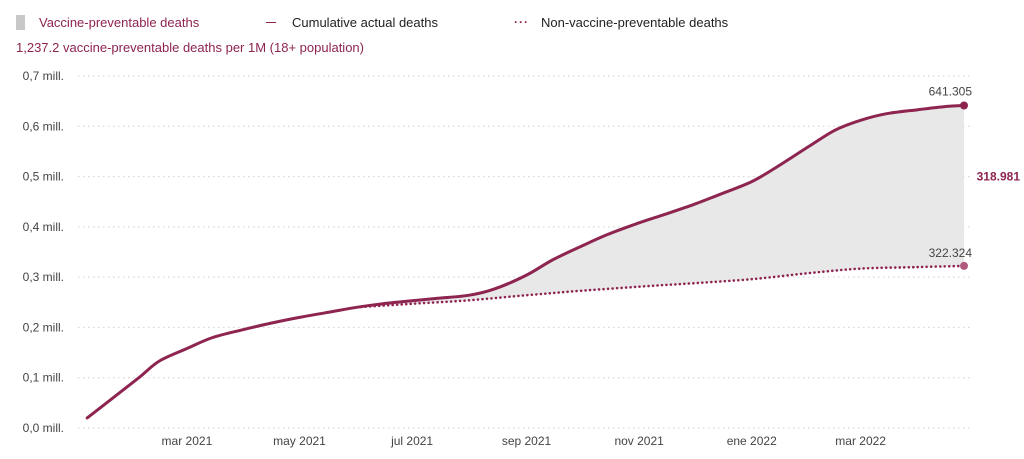  I want to click on legend-dotted-line-swatch: ···, so click(521, 22).